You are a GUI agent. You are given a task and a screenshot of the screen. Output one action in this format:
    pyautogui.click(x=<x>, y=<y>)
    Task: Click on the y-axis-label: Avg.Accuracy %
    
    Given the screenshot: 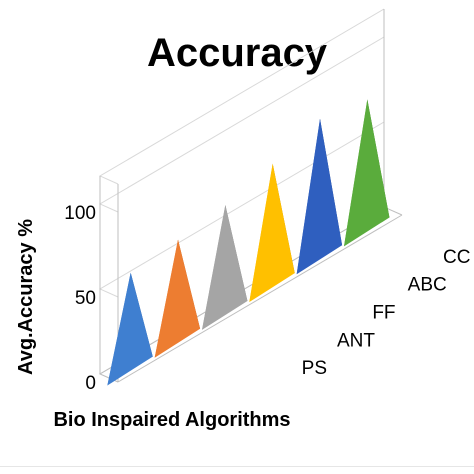 What is the action you would take?
    pyautogui.click(x=26, y=297)
    